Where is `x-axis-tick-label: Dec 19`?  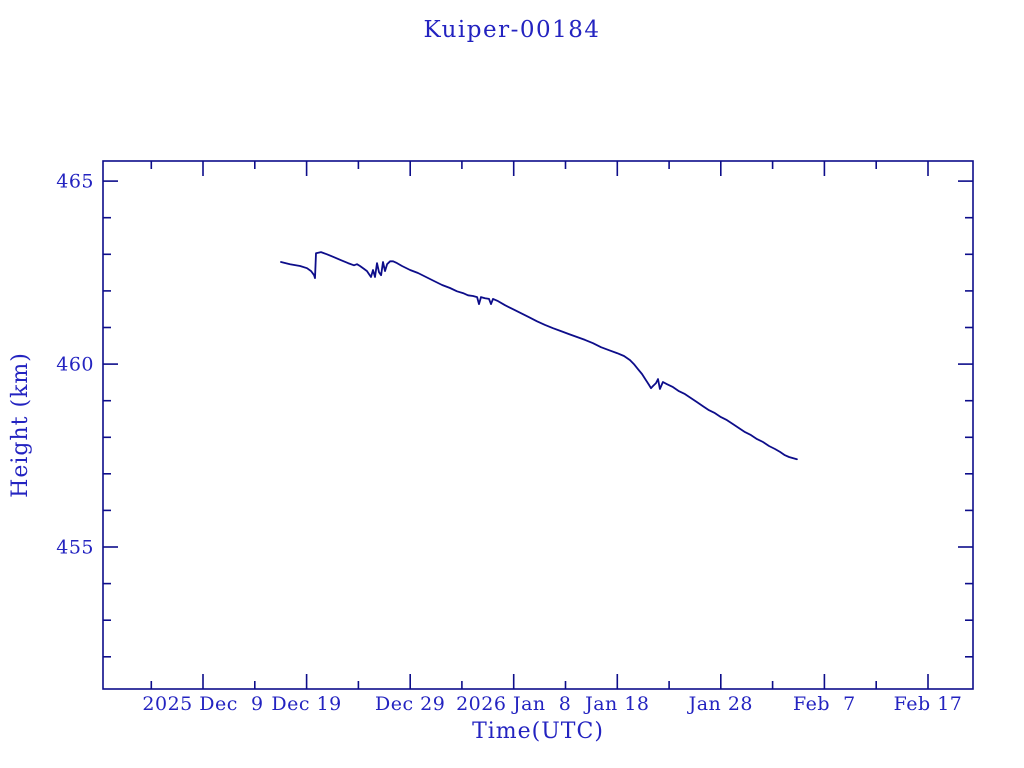
x-axis-tick-label: Dec 19 is located at coordinates (306, 704).